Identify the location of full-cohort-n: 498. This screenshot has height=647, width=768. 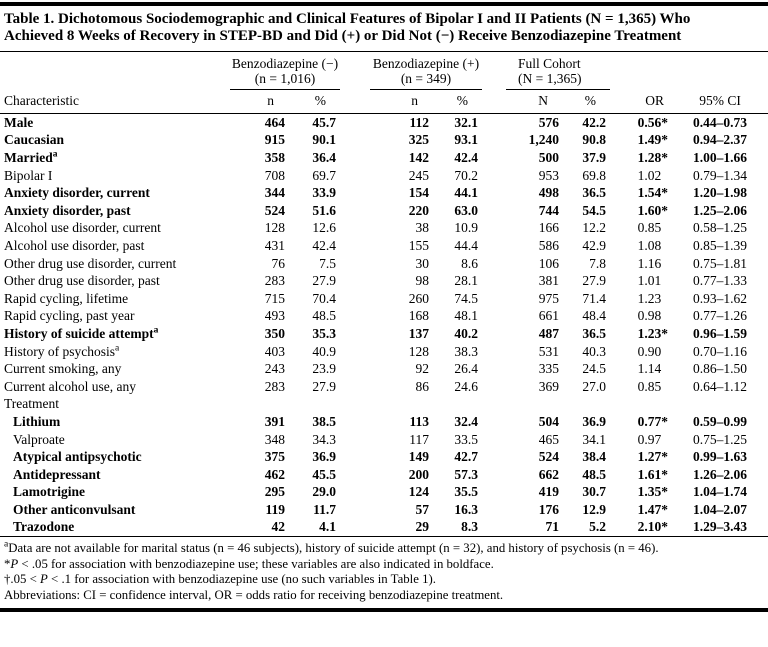
(548, 193).